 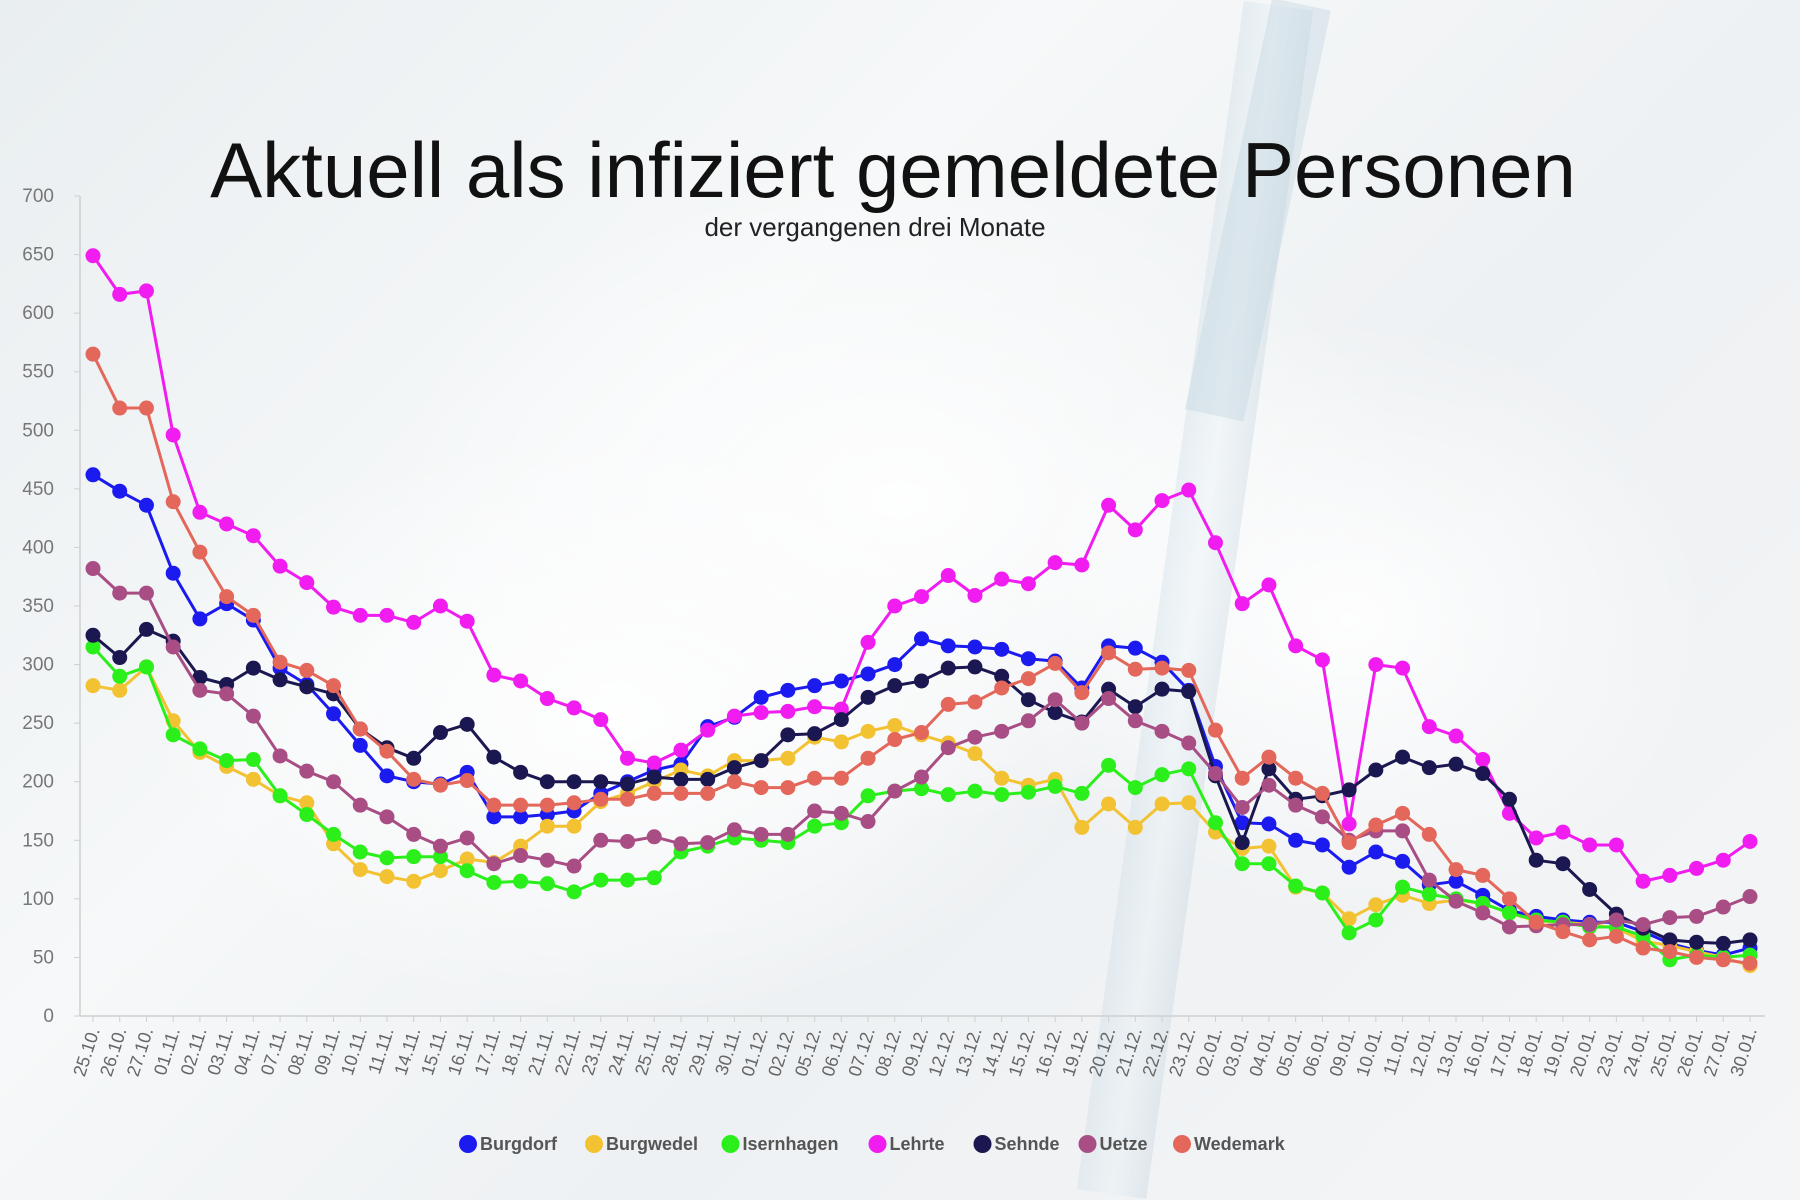 I want to click on y-tick-label: 0, so click(x=48, y=1016).